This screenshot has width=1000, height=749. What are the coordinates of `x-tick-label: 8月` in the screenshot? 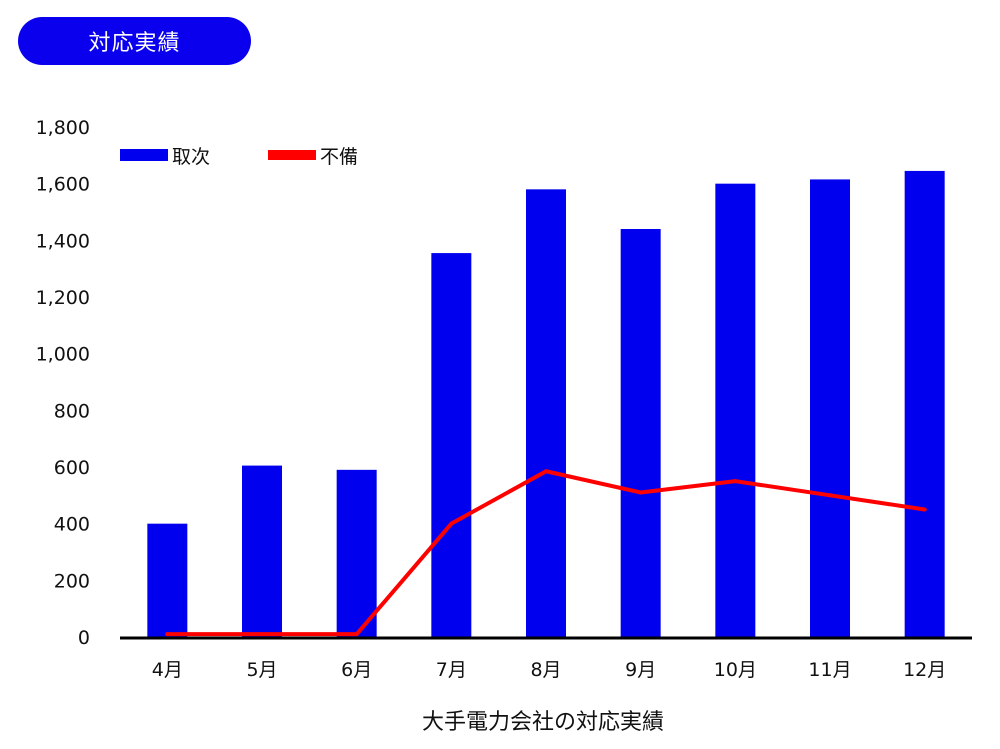 It's located at (545, 670).